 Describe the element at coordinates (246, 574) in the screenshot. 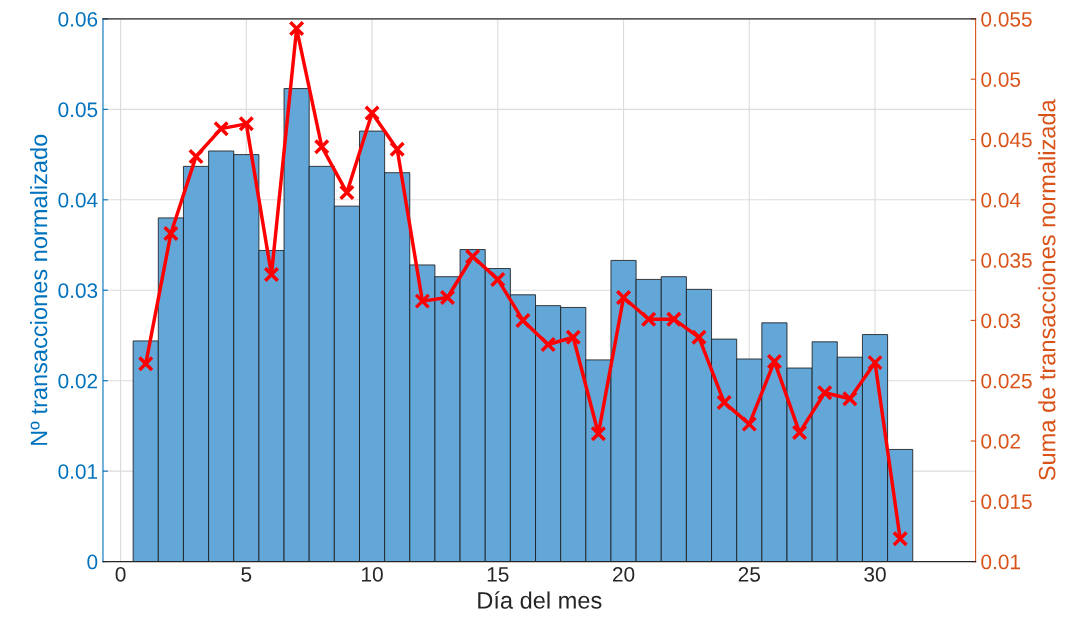

I see `x-tick-label: 5` at that location.